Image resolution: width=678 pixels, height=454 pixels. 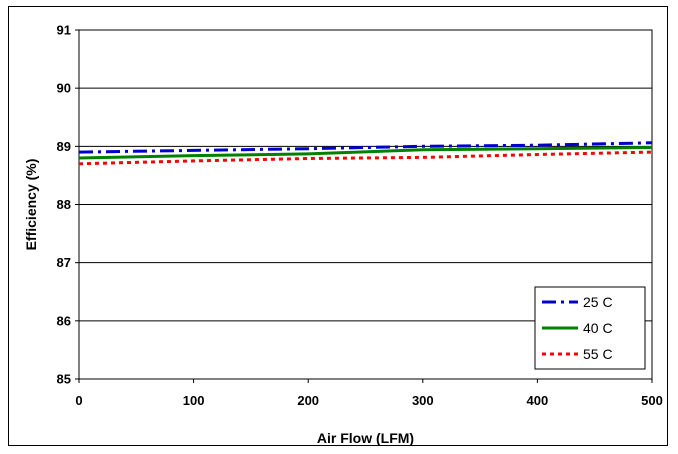 I want to click on x-tick-label: 400, so click(x=538, y=400).